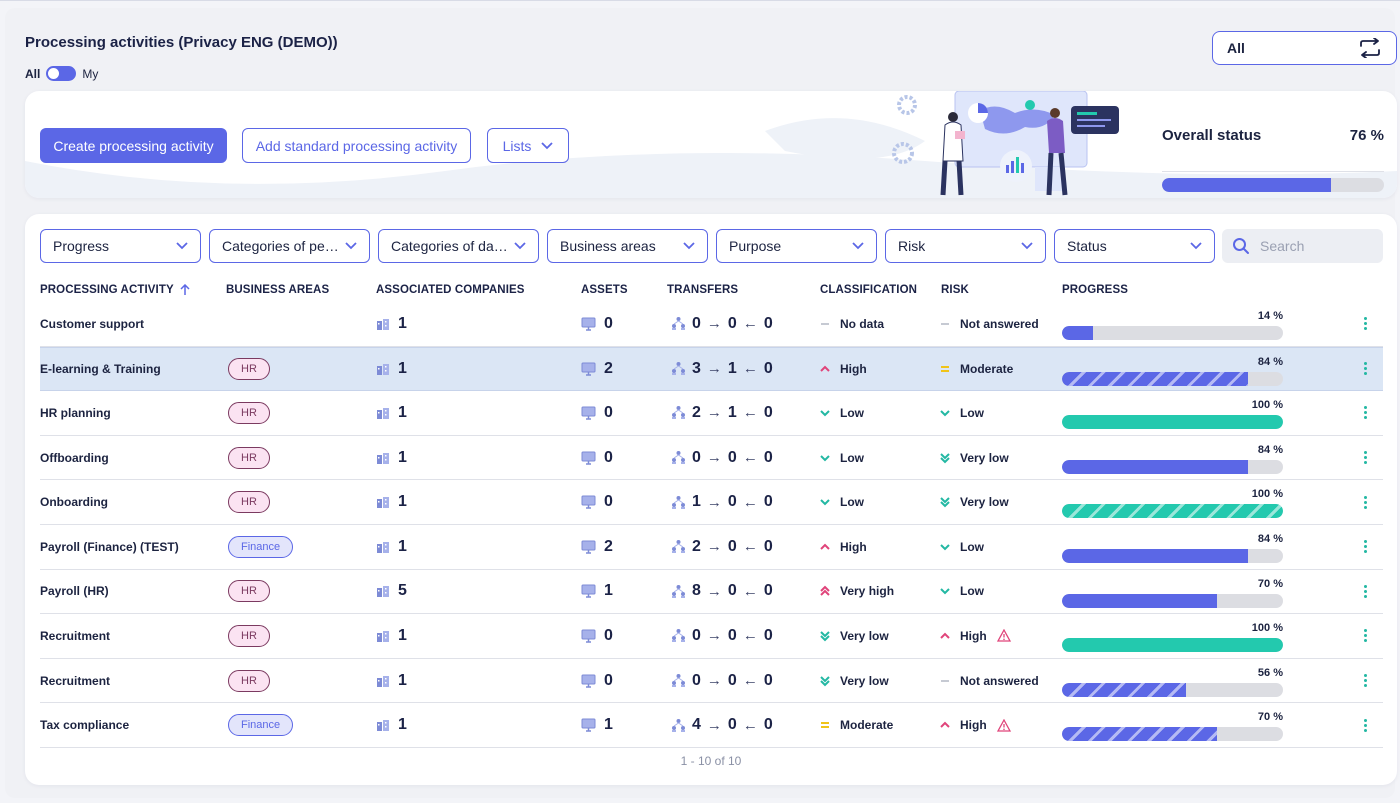 The width and height of the screenshot is (1400, 803). What do you see at coordinates (109, 546) in the screenshot?
I see `activity-name: Payroll (Finance) (TEST)` at bounding box center [109, 546].